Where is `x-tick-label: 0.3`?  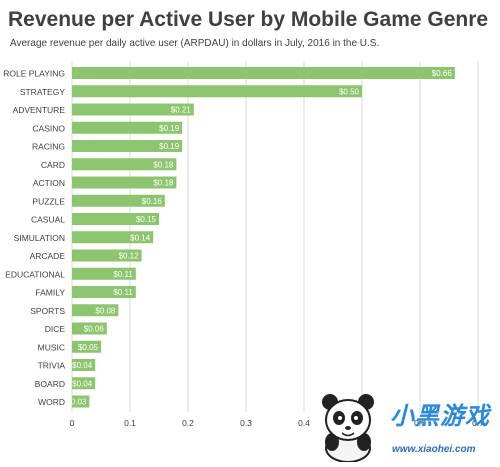 x-tick-label: 0.3 is located at coordinates (246, 423).